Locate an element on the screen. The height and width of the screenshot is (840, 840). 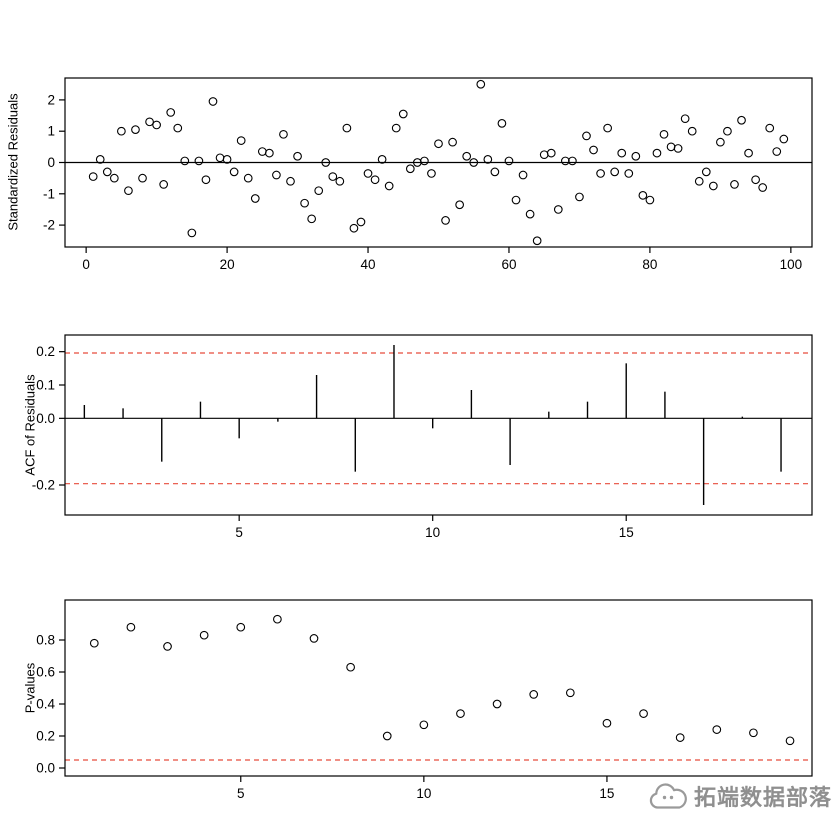
x-tick-label: 5 is located at coordinates (239, 532).